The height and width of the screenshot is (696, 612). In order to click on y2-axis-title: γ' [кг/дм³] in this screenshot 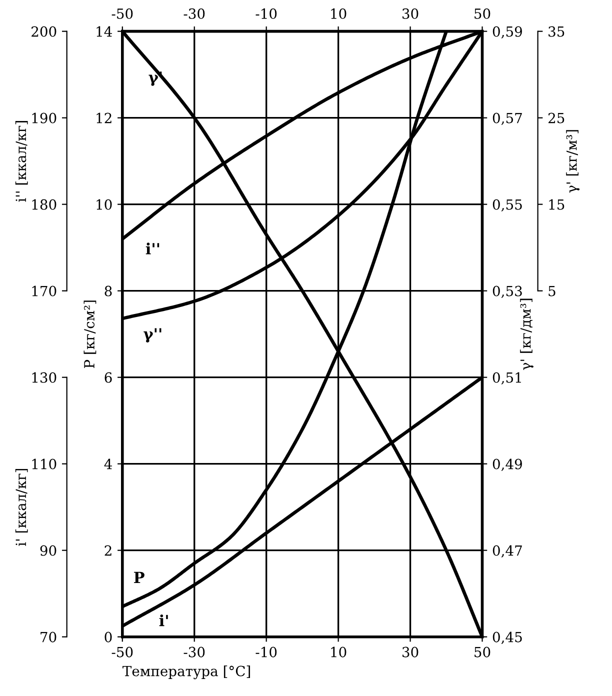, I will do `click(527, 334)`.